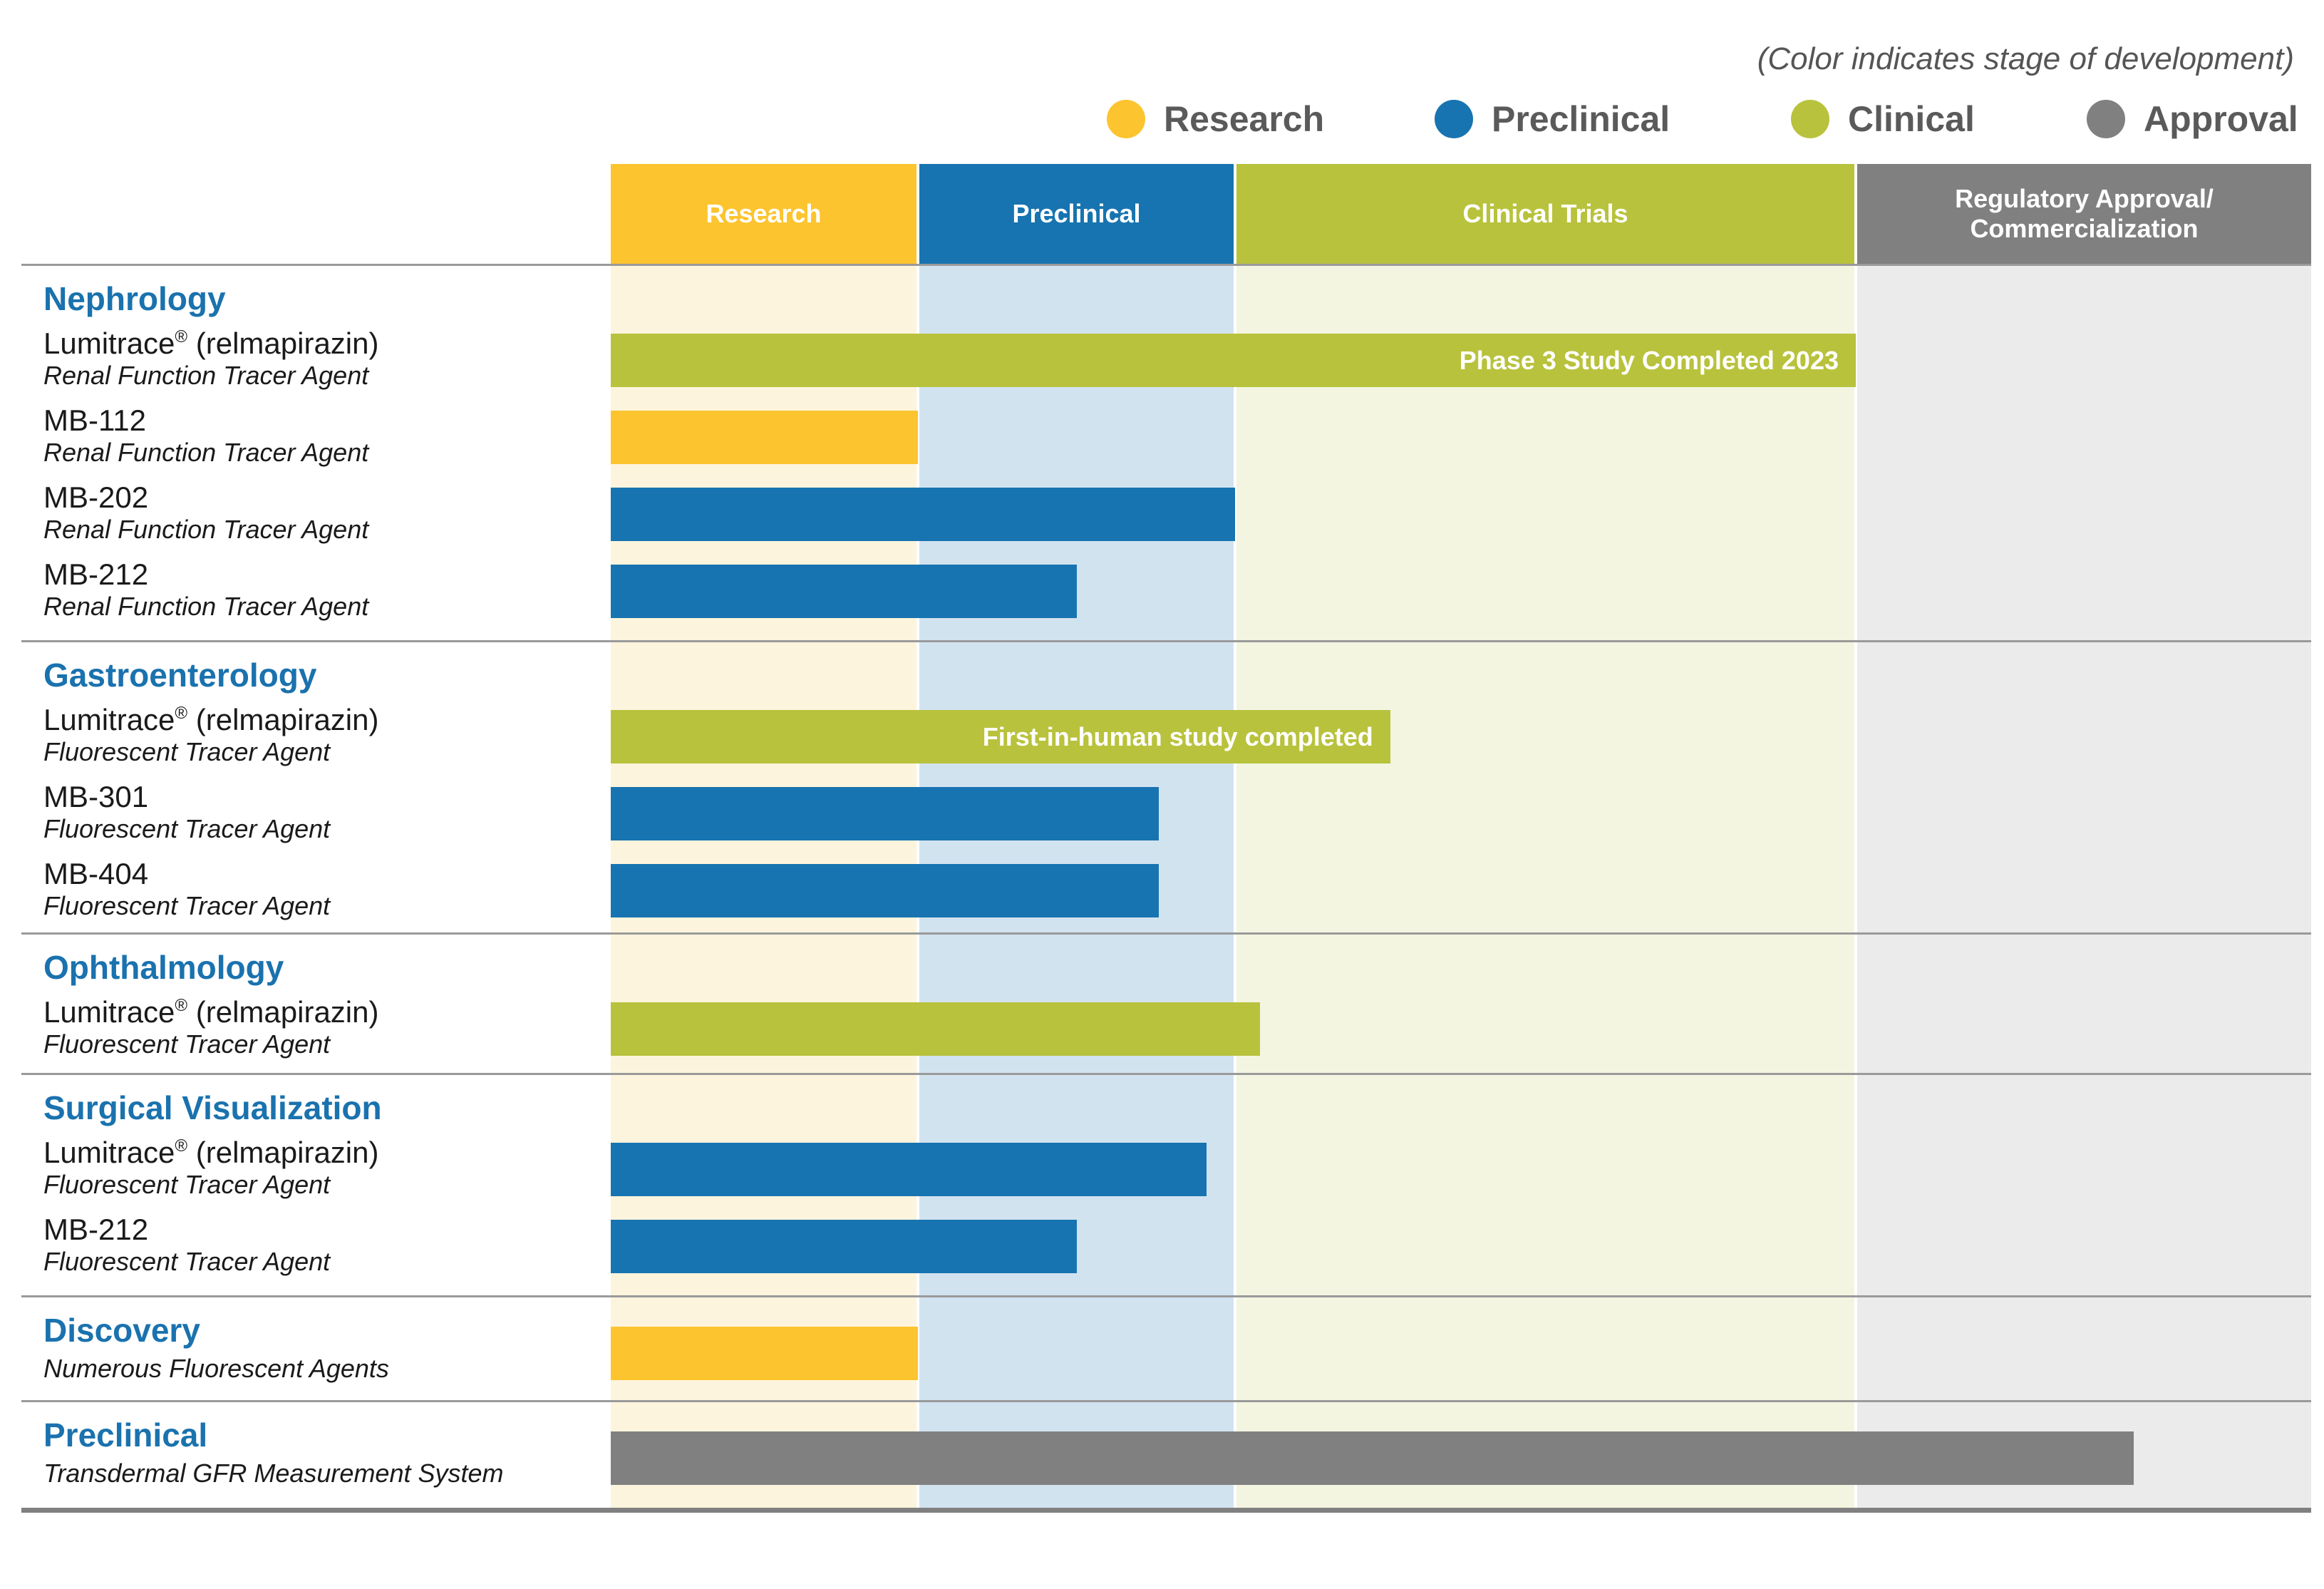 The height and width of the screenshot is (1589, 2324). What do you see at coordinates (1372, 1458) in the screenshot?
I see `progress-bar-approval` at bounding box center [1372, 1458].